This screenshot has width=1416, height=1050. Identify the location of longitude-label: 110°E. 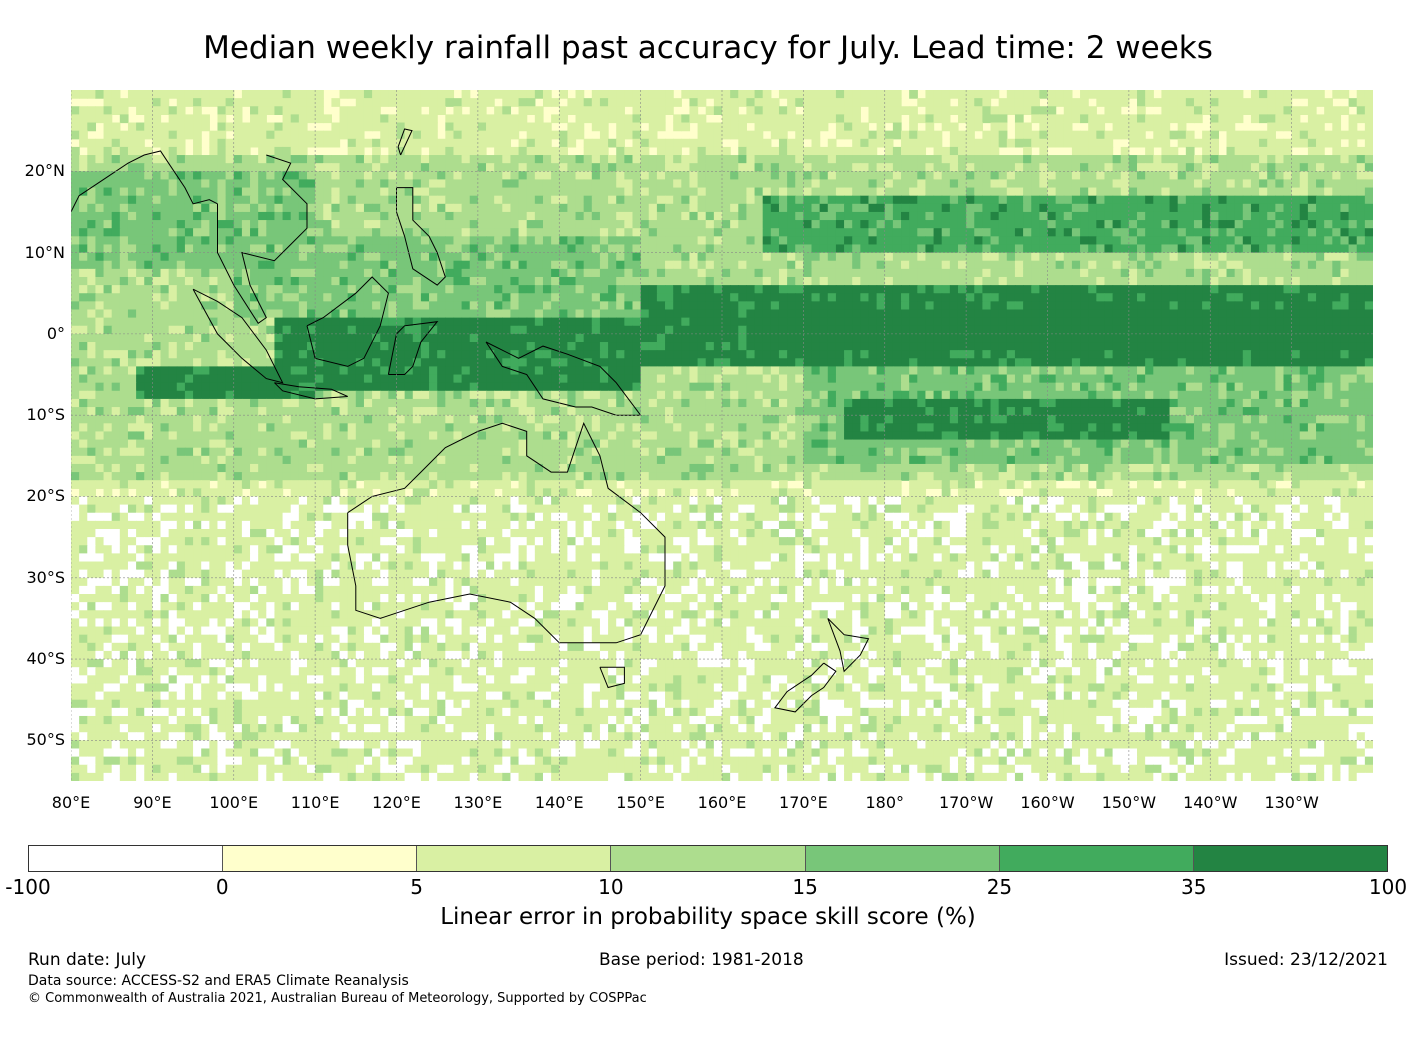
(315, 802).